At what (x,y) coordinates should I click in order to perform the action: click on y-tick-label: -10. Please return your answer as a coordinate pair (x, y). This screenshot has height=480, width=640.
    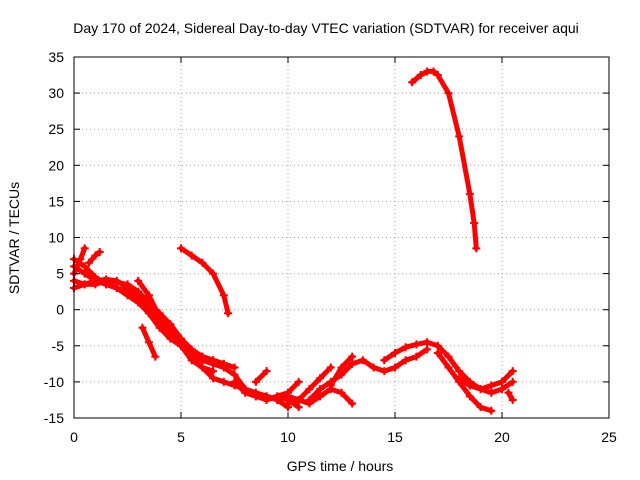
    Looking at the image, I should click on (54, 382).